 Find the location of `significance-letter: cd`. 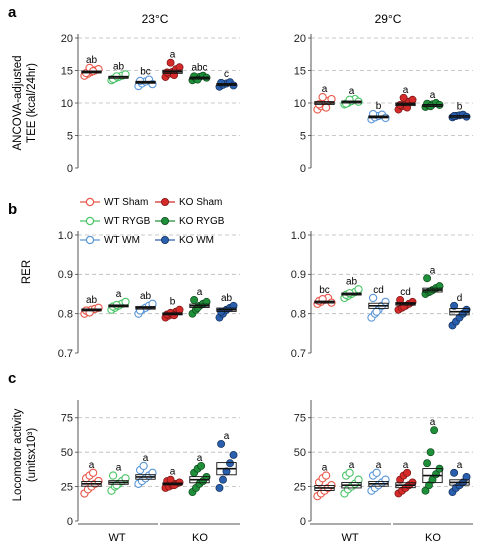

significance-letter: cd is located at coordinates (405, 292).